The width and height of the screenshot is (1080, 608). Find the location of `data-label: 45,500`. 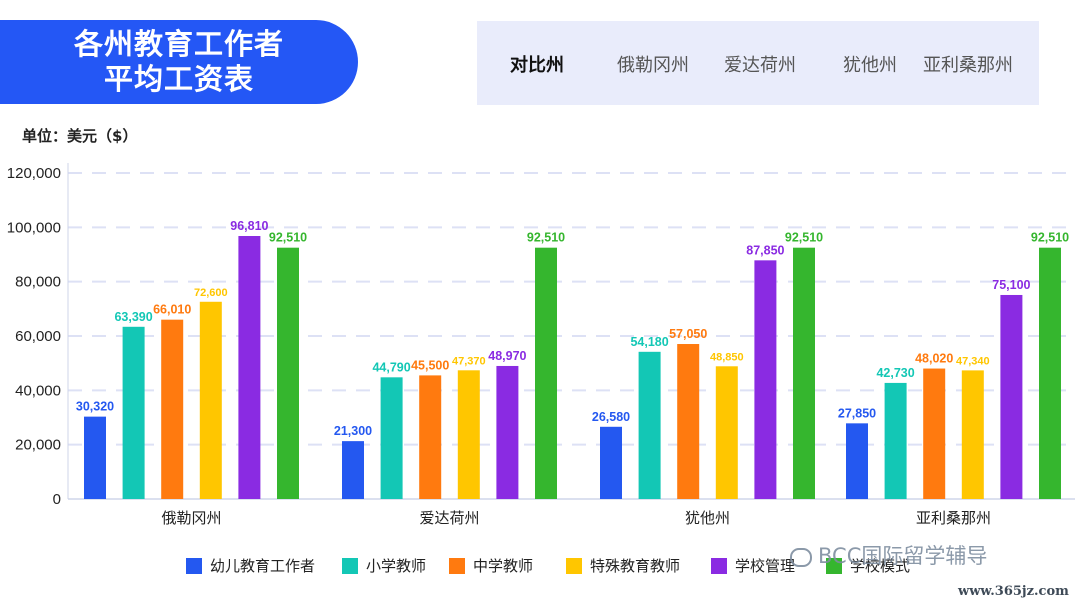

data-label: 45,500 is located at coordinates (430, 365).